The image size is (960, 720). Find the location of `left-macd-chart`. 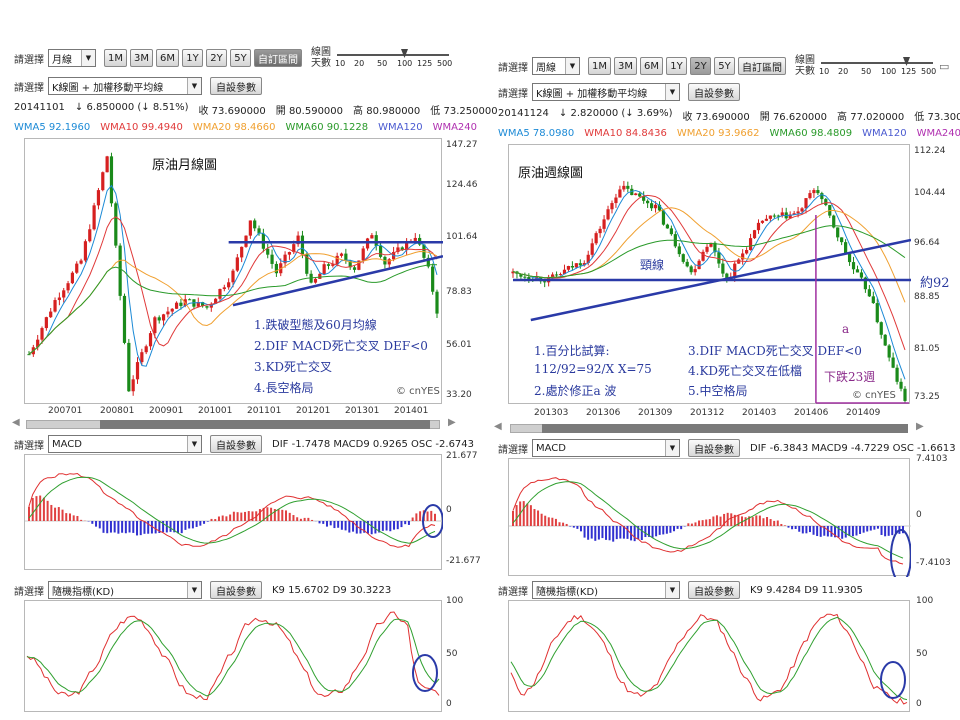

left-macd-chart is located at coordinates (233, 512).